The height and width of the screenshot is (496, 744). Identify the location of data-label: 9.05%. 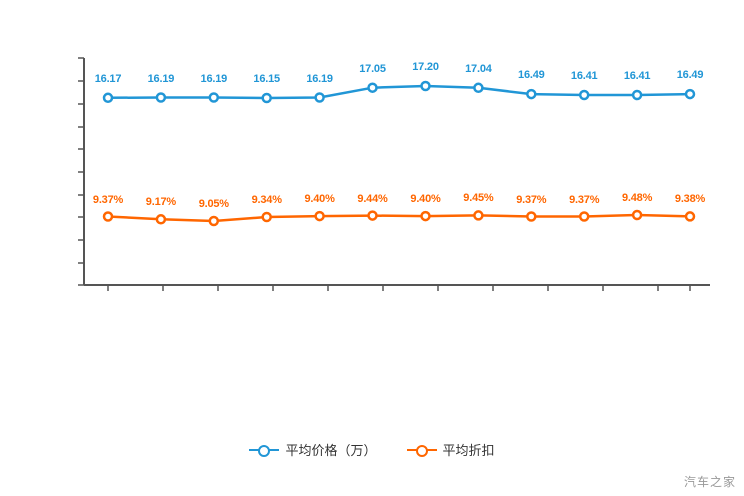
(213, 204).